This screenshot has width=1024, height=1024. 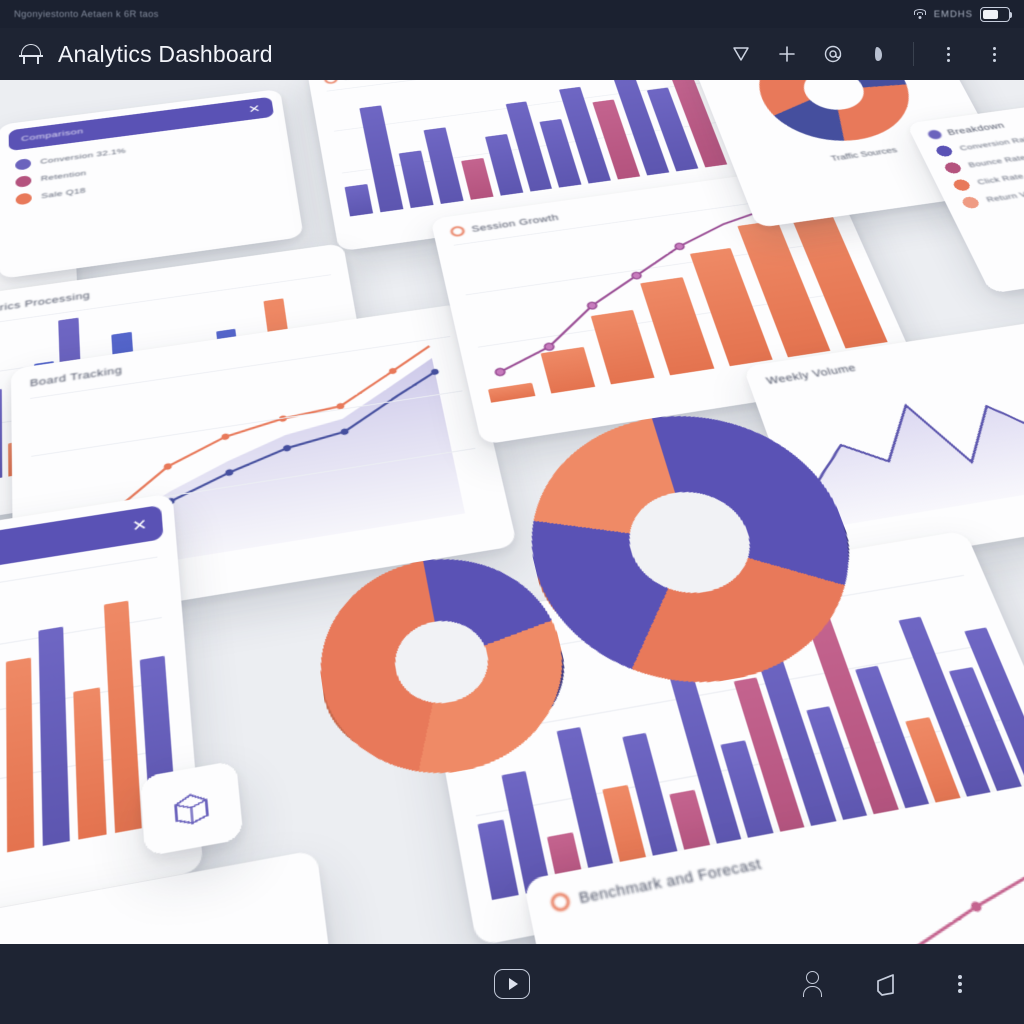 I want to click on donut-footer: Traffic Sources, so click(x=863, y=155).